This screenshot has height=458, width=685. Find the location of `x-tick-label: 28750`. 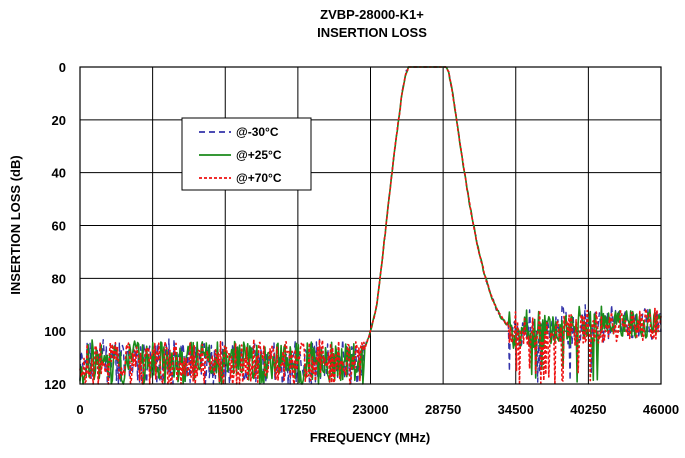

x-tick-label: 28750 is located at coordinates (443, 409).